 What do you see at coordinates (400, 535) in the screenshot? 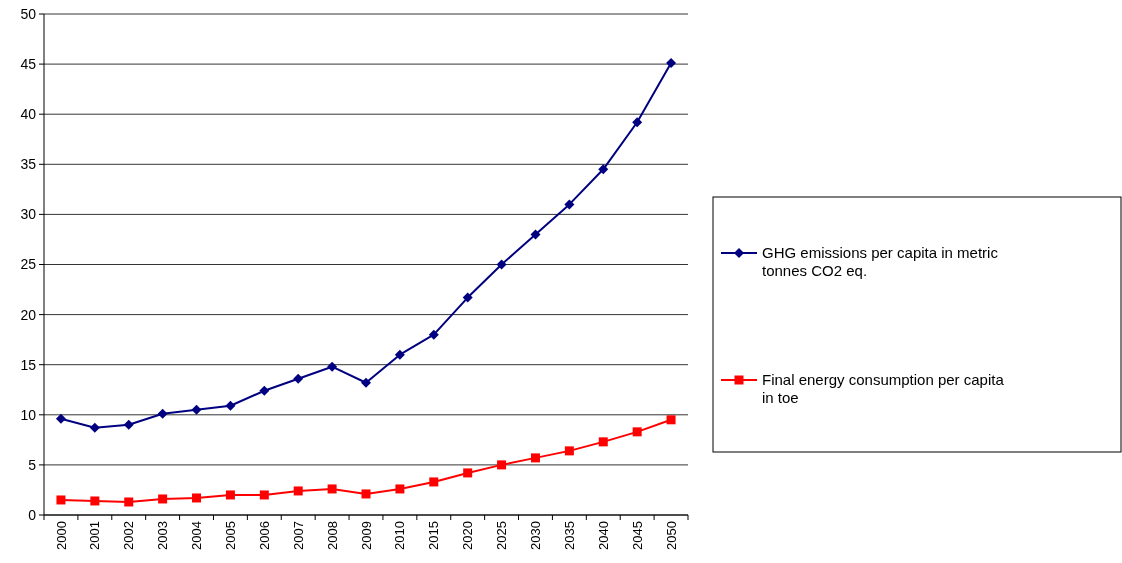
I see `x-tick-label: 2010` at bounding box center [400, 535].